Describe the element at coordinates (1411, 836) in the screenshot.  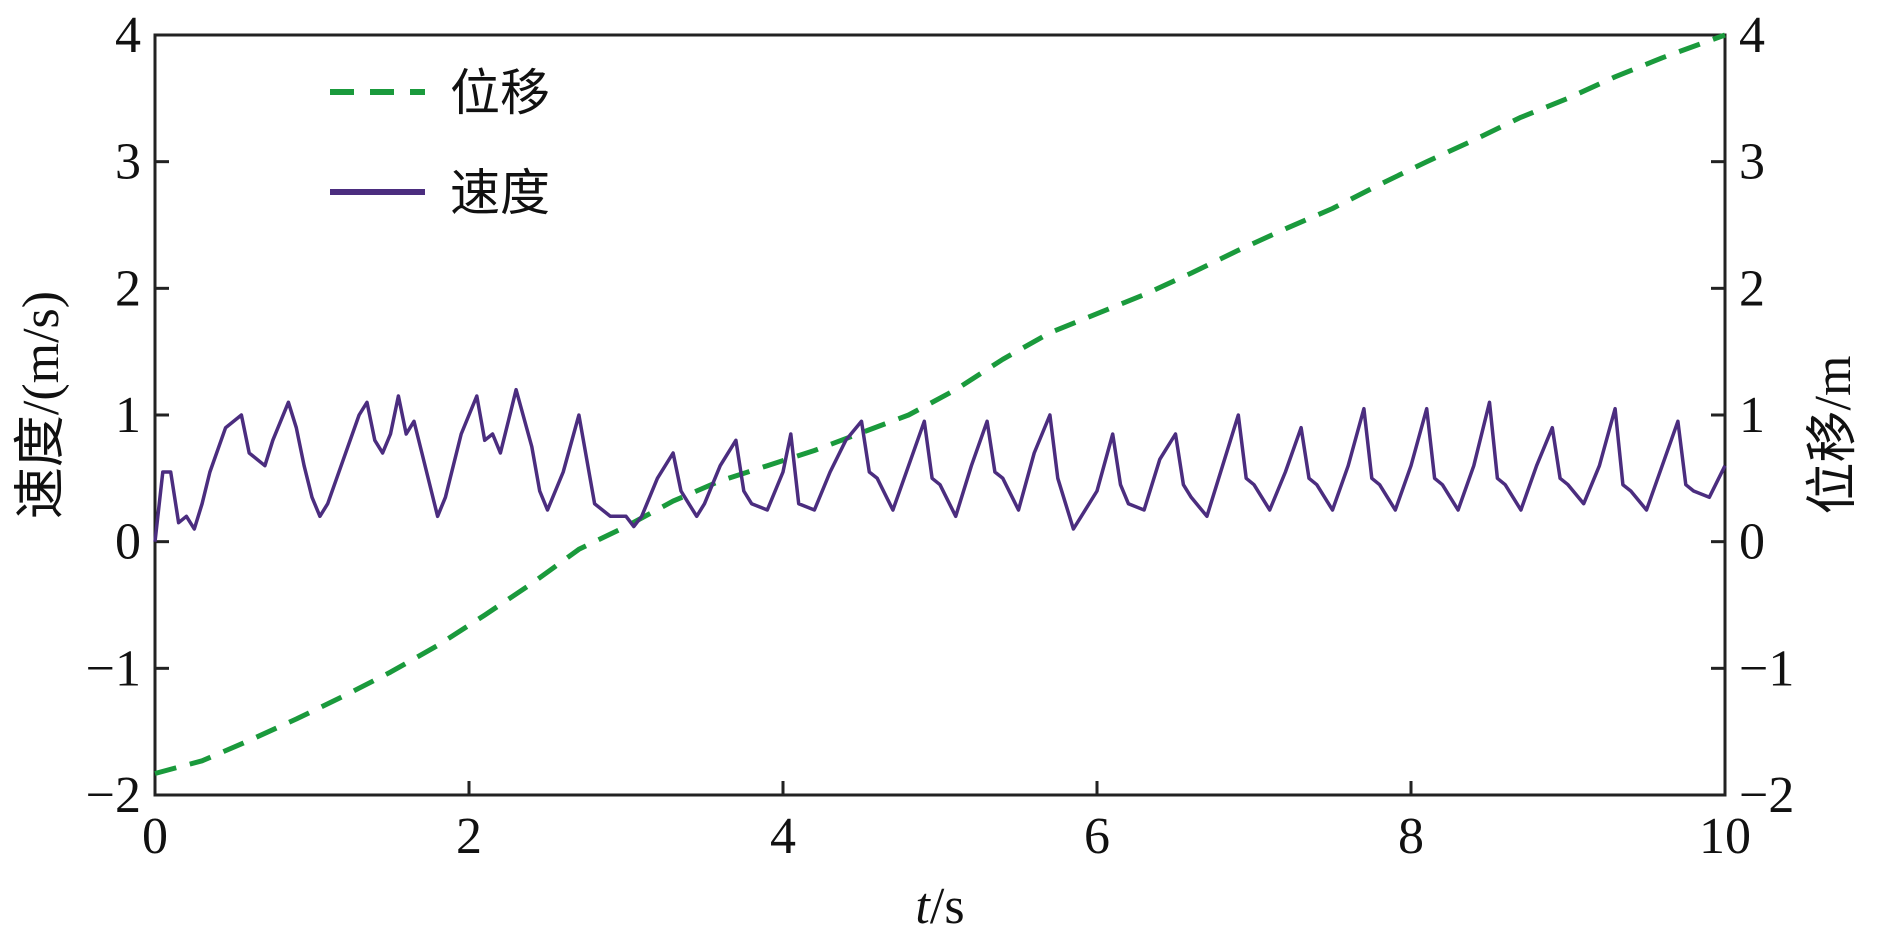
I see `x-tick-label: 8` at that location.